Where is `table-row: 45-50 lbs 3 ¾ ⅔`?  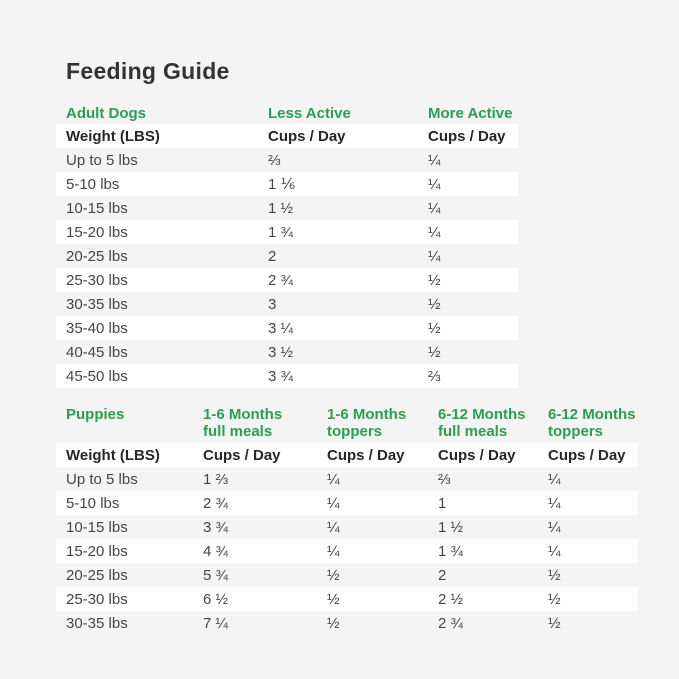 table-row: 45-50 lbs 3 ¾ ⅔ is located at coordinates (287, 376).